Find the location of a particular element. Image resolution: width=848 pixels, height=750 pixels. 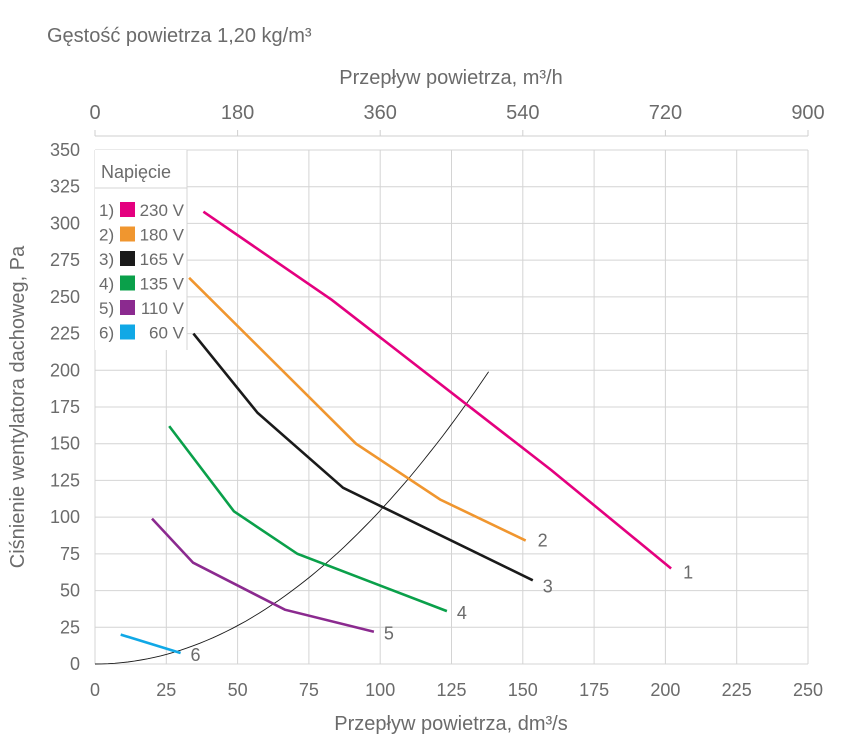

x-tick-label: 100 is located at coordinates (380, 690).